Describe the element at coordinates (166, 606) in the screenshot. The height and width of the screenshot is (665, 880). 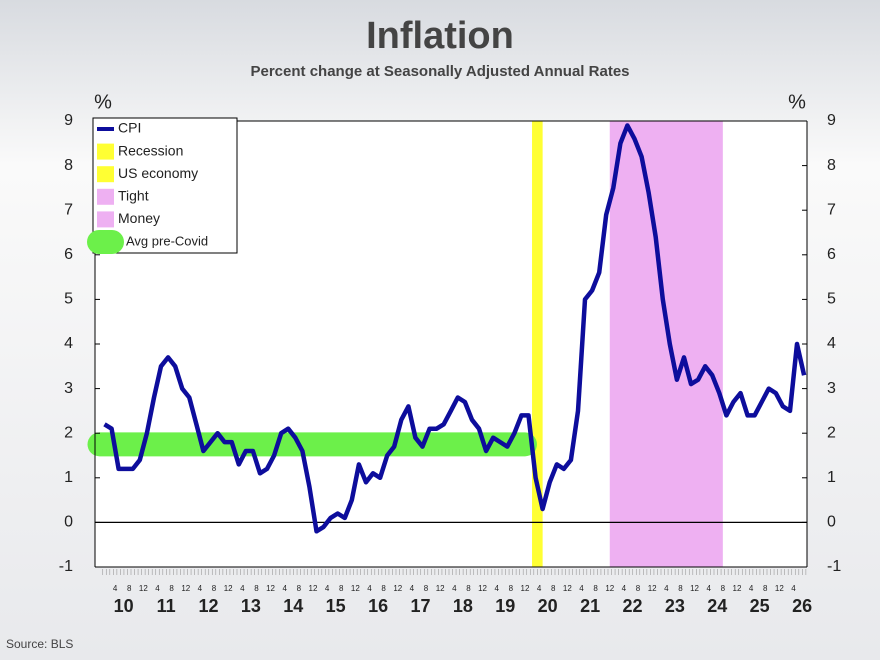
I see `x-year-label: 11` at that location.